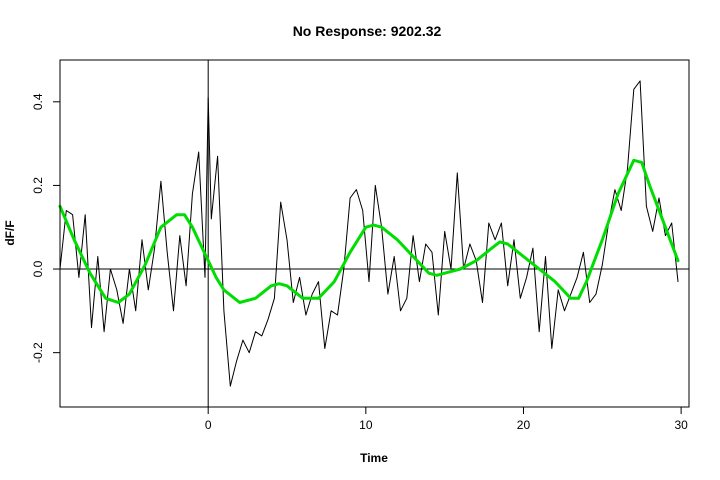 Image resolution: width=720 pixels, height=480 pixels. Describe the element at coordinates (681, 425) in the screenshot. I see `x-tick-label: 30` at that location.